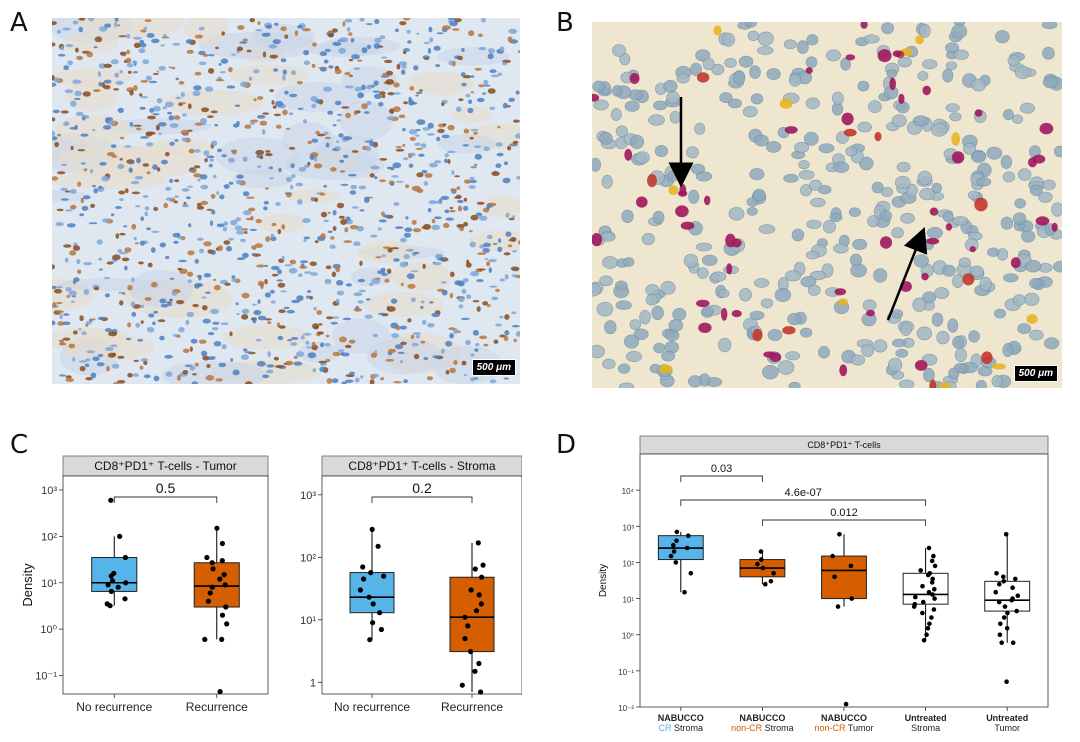 Image resolution: width=1080 pixels, height=742 pixels. What do you see at coordinates (19, 23) in the screenshot?
I see `panel-label-a: A` at bounding box center [19, 23].